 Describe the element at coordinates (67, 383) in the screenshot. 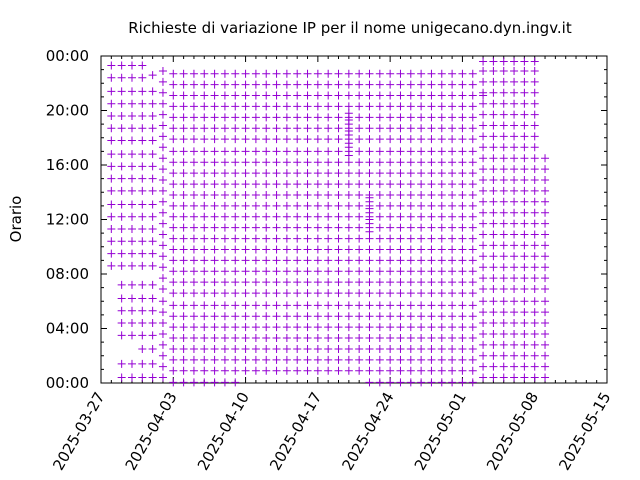

I see `y-tick-label: 00:00` at that location.